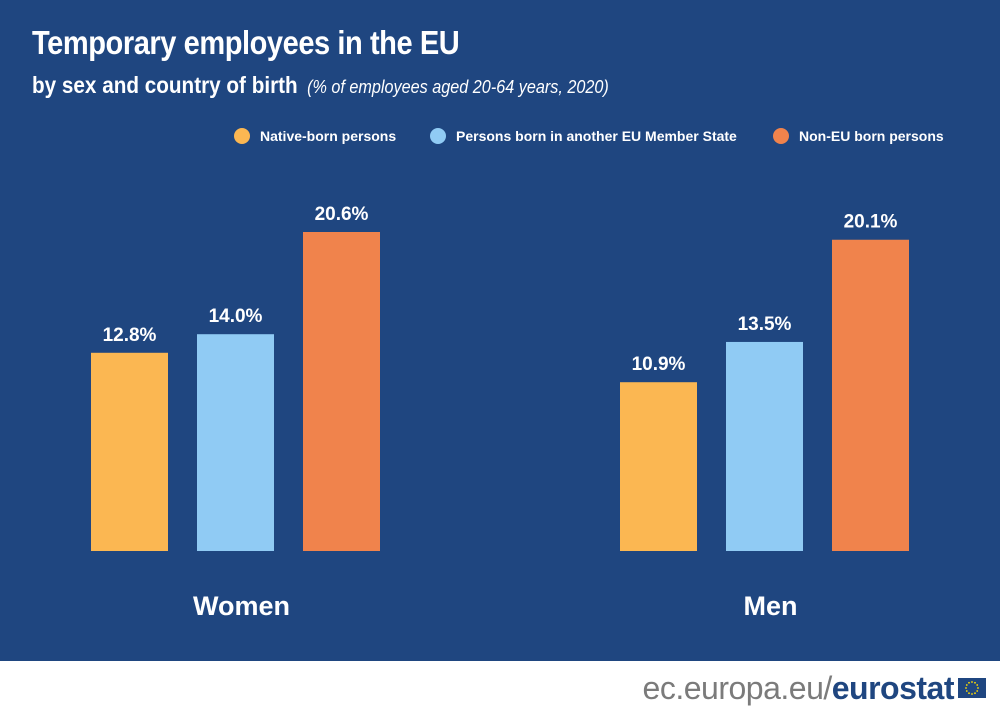  I want to click on chart-title: Temporary employees in the EU, so click(246, 42).